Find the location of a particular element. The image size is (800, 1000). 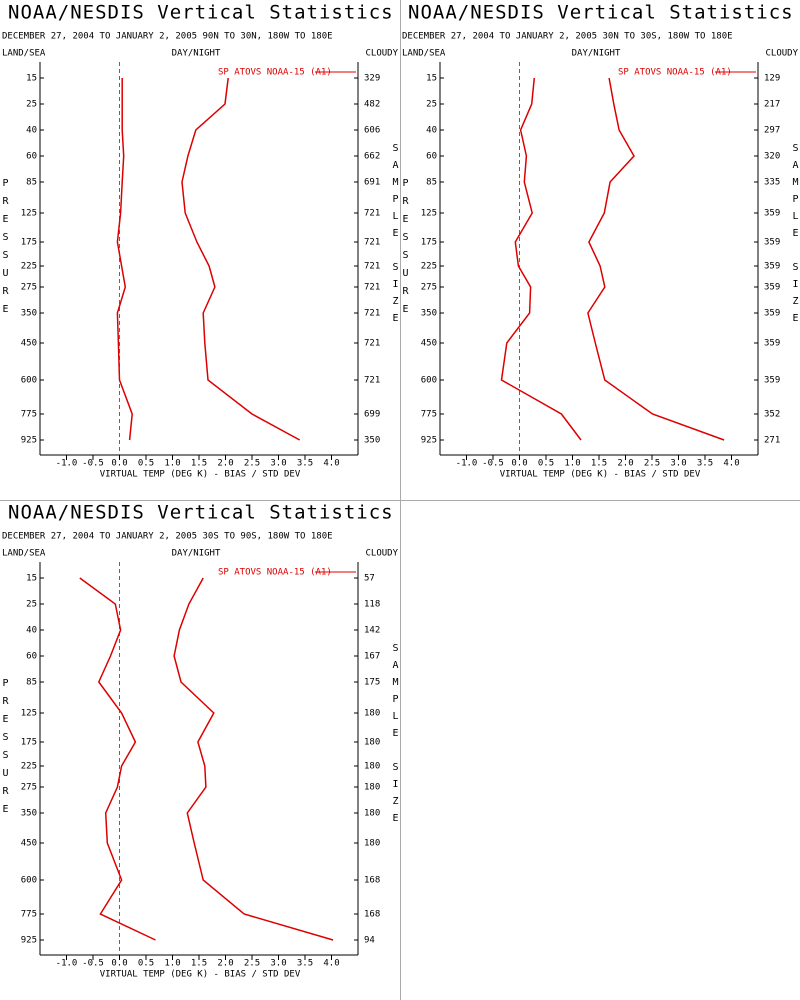

sample-size-label: 142 is located at coordinates (372, 631).